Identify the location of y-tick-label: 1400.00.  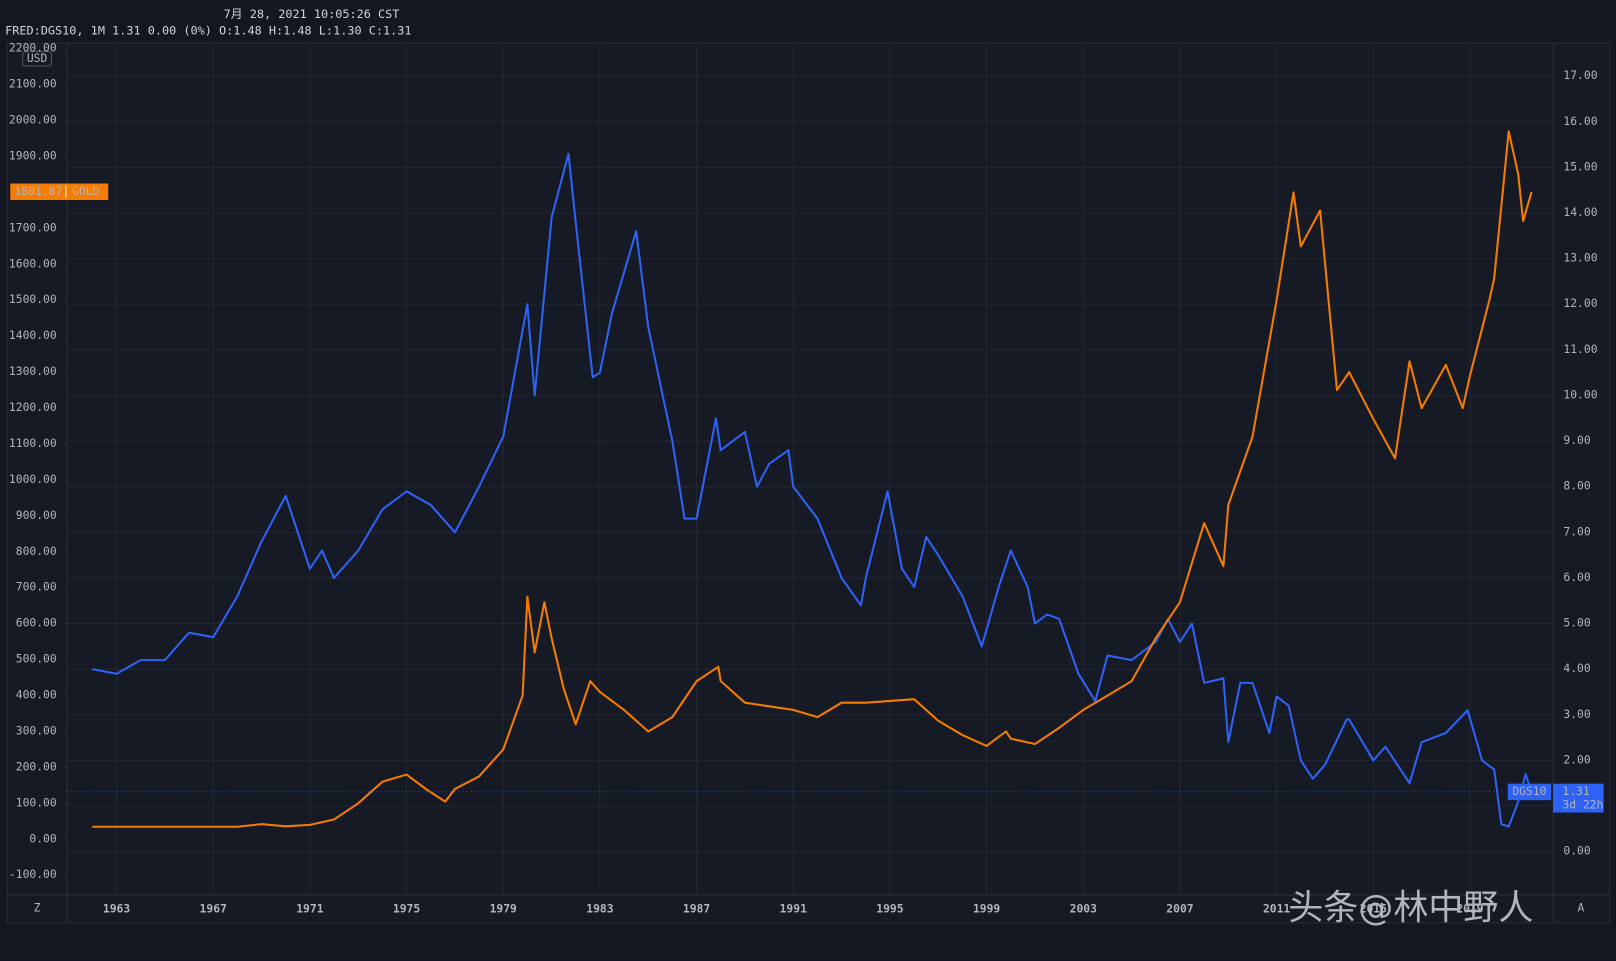
(33, 335).